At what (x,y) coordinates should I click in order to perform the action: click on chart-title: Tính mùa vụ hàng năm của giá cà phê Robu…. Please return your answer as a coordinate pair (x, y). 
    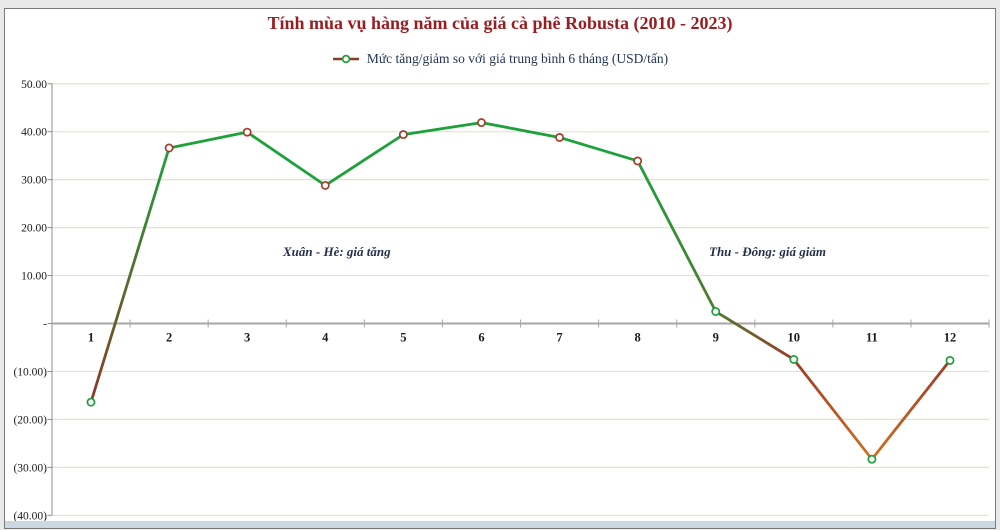
    Looking at the image, I should click on (500, 23).